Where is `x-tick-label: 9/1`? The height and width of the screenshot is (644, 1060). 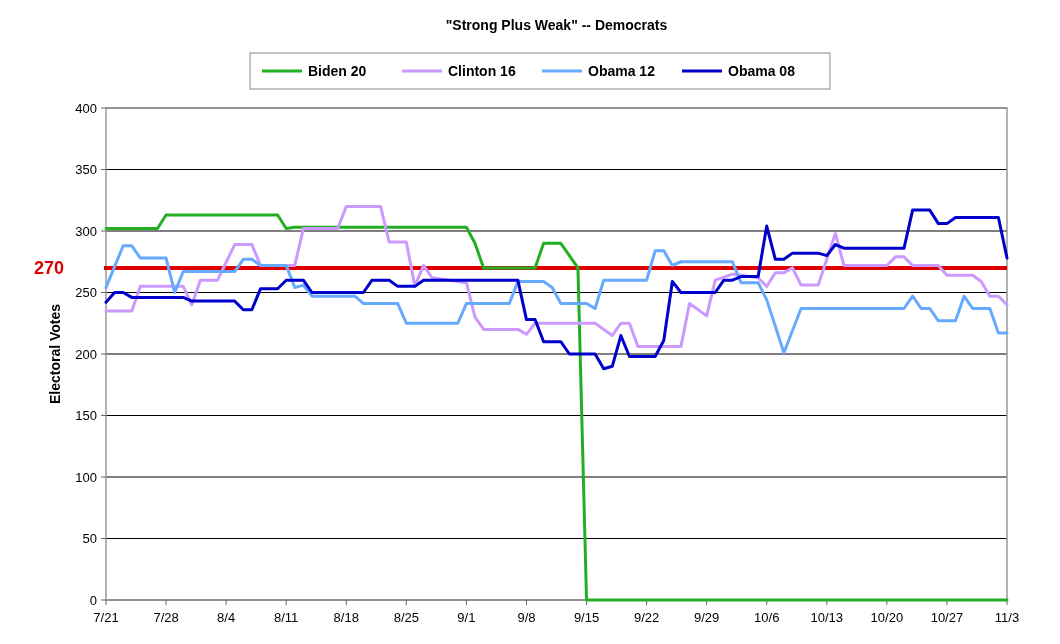 x-tick-label: 9/1 is located at coordinates (466, 617).